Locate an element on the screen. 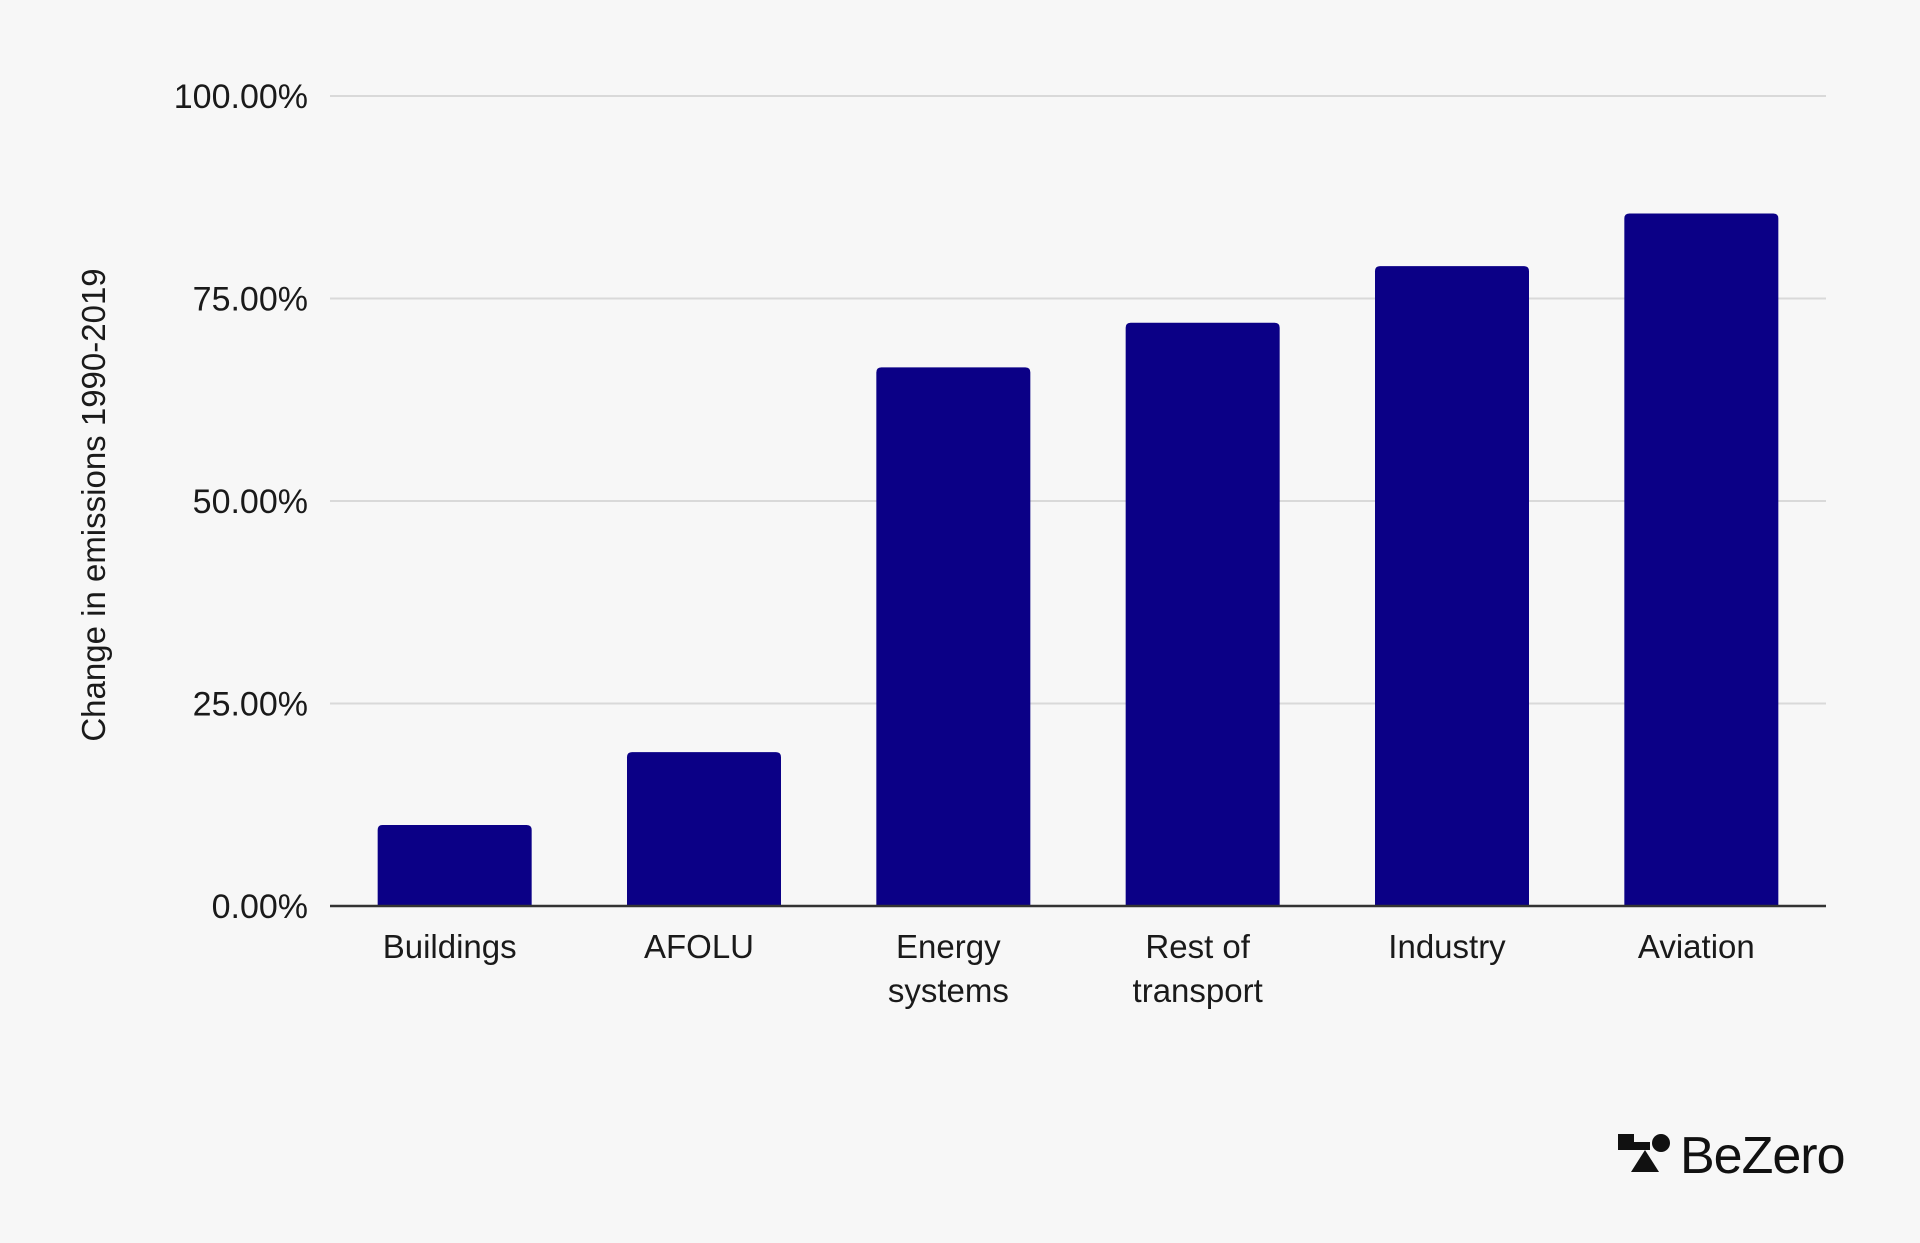  y-tick-label: 75.00% is located at coordinates (250, 300).